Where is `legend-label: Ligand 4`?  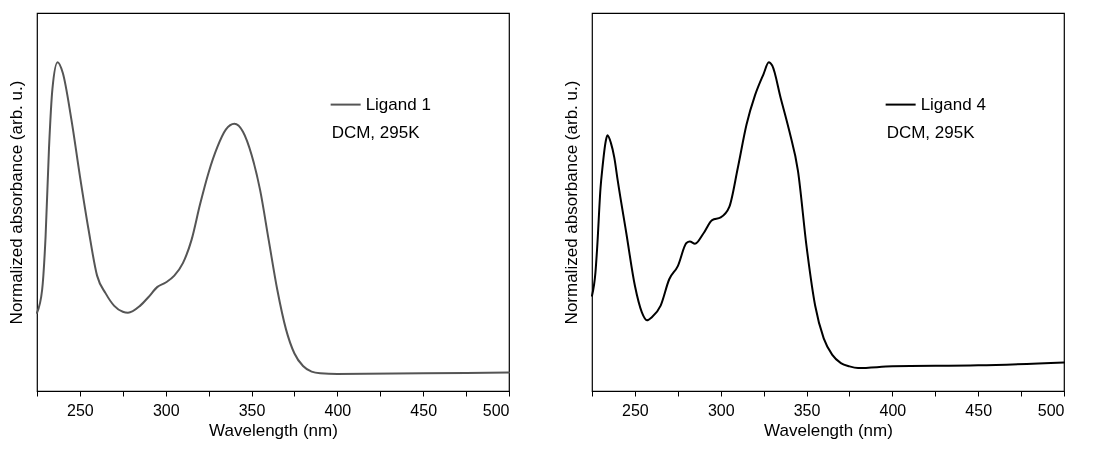 legend-label: Ligand 4 is located at coordinates (953, 104).